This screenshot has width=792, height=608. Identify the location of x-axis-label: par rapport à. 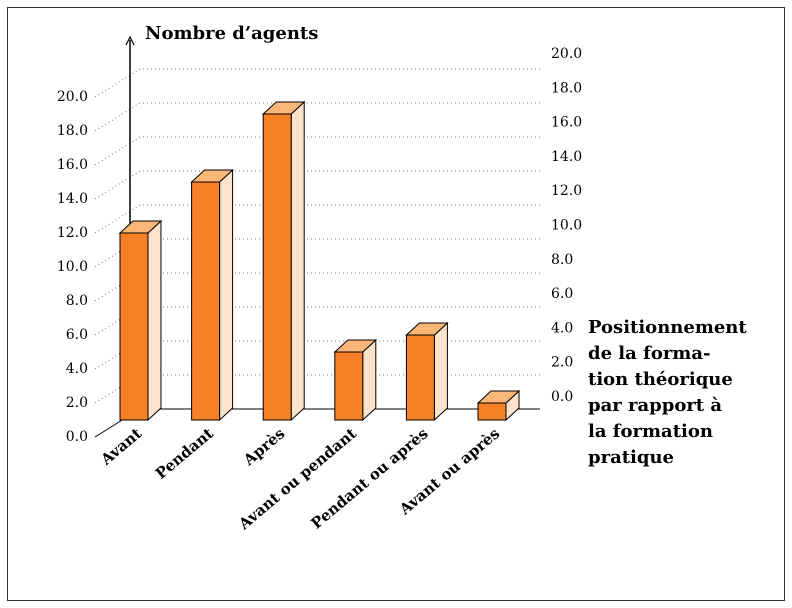
(655, 405).